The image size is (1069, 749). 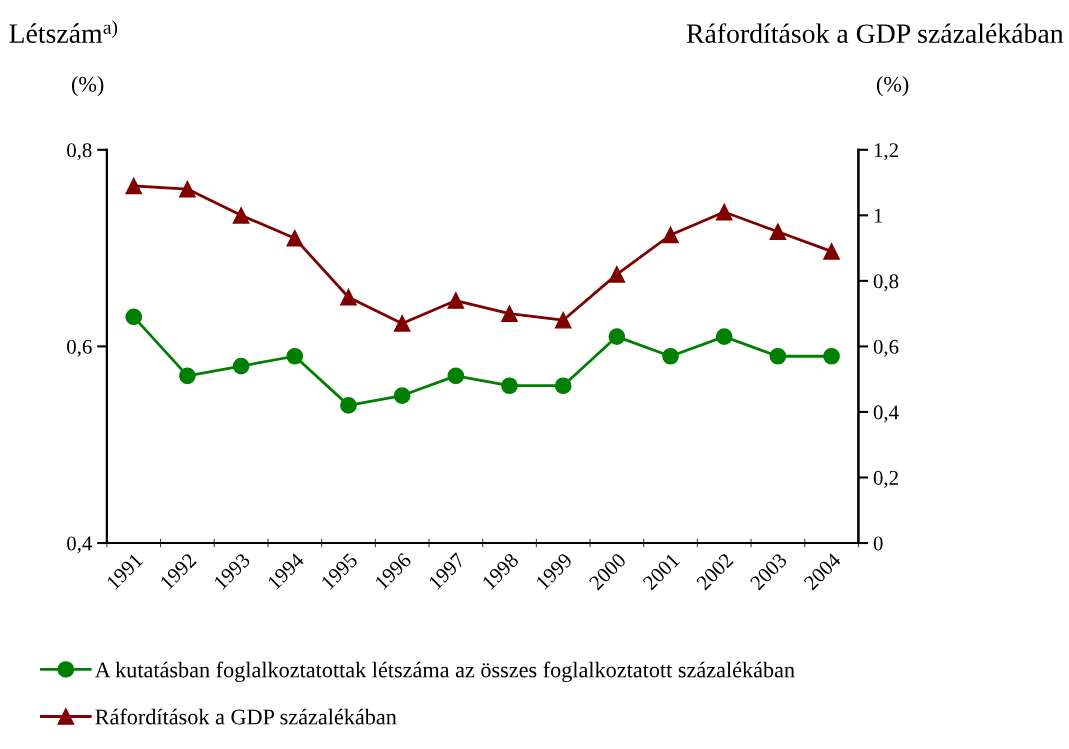 I want to click on y-tick-label: 0,6, so click(x=79, y=348).